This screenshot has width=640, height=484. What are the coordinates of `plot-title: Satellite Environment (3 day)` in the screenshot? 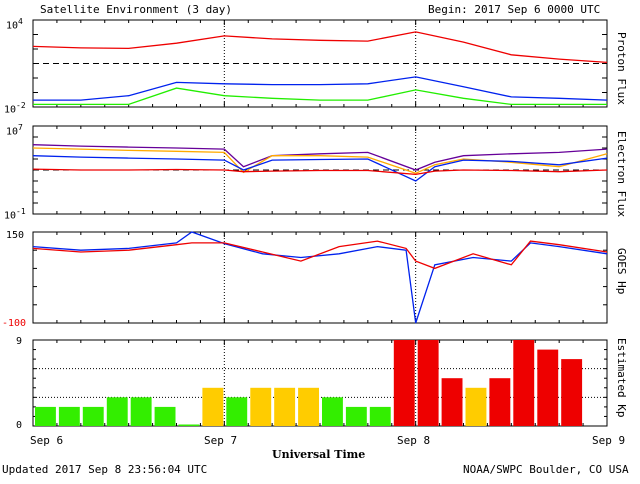 It's located at (136, 9).